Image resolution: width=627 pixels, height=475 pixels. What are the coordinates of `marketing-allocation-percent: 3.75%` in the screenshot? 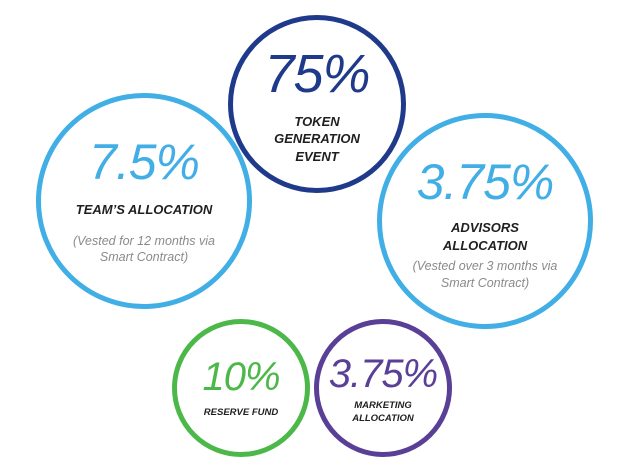 It's located at (383, 374).